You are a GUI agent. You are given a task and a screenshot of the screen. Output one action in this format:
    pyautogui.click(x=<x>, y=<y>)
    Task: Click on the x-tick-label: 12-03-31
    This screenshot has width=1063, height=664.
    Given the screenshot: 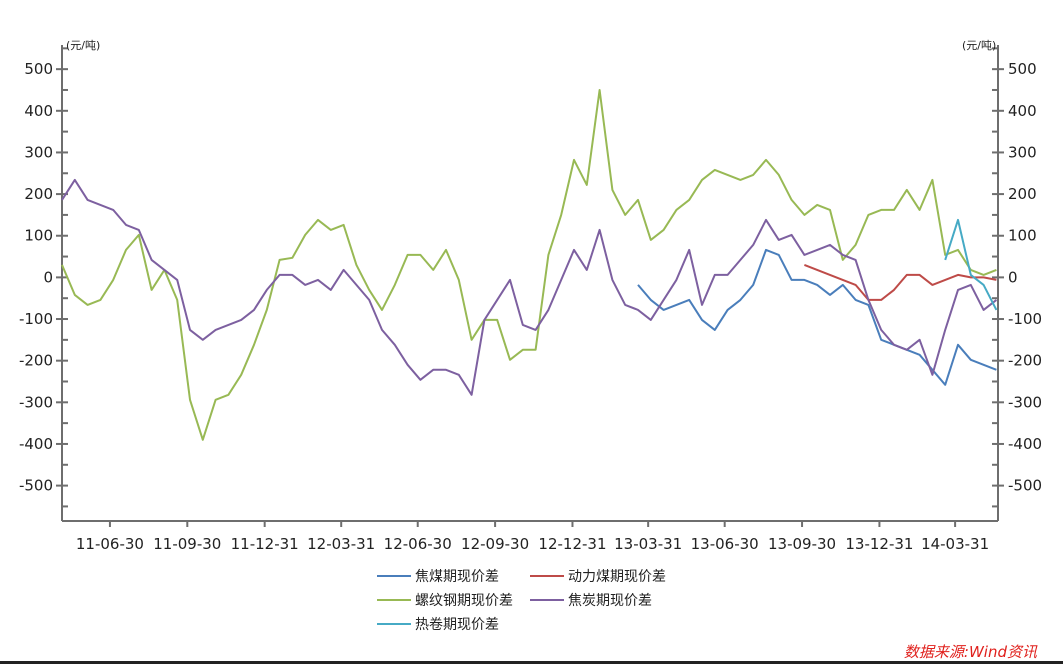 What is the action you would take?
    pyautogui.click(x=341, y=544)
    